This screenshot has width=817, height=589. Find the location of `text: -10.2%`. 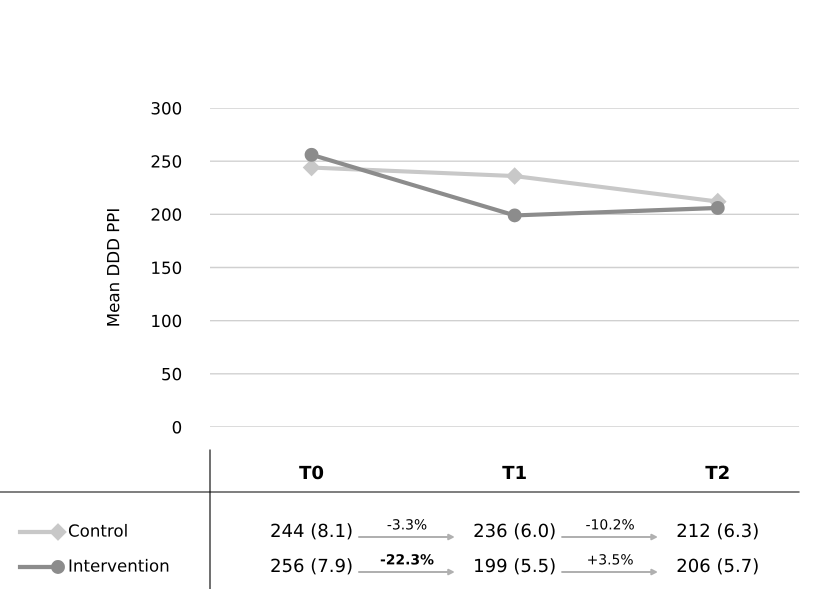

text: -10.2% is located at coordinates (610, 524).